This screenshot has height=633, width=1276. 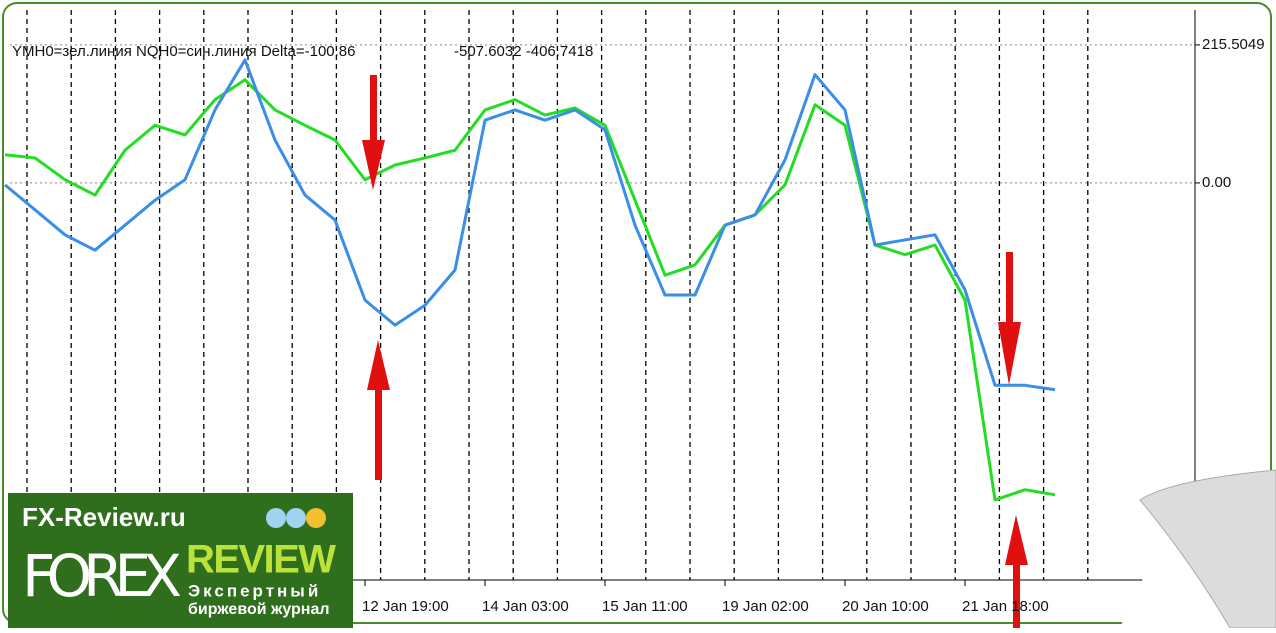 I want to click on logo-brand2: REVIEW, so click(x=261, y=560).